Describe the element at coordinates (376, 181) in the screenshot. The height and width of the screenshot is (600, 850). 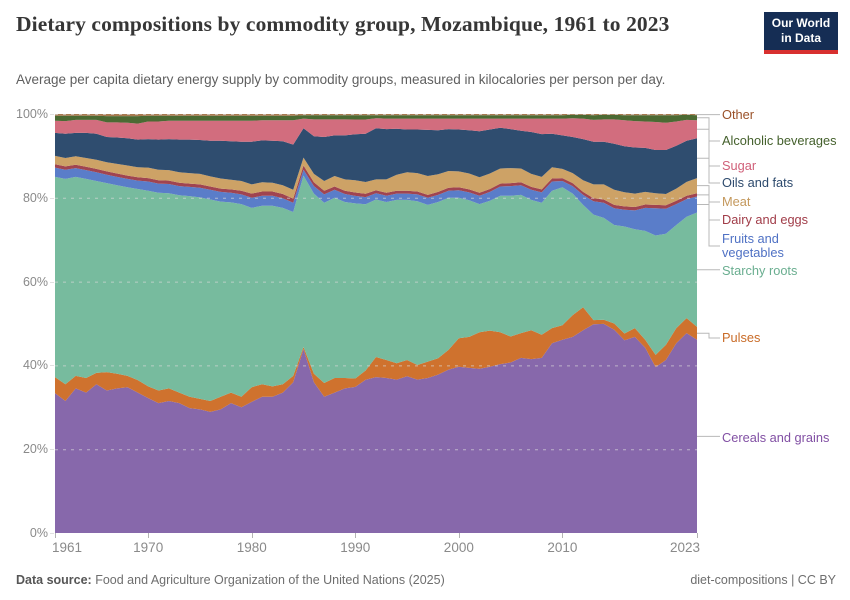
I see `area-meat` at that location.